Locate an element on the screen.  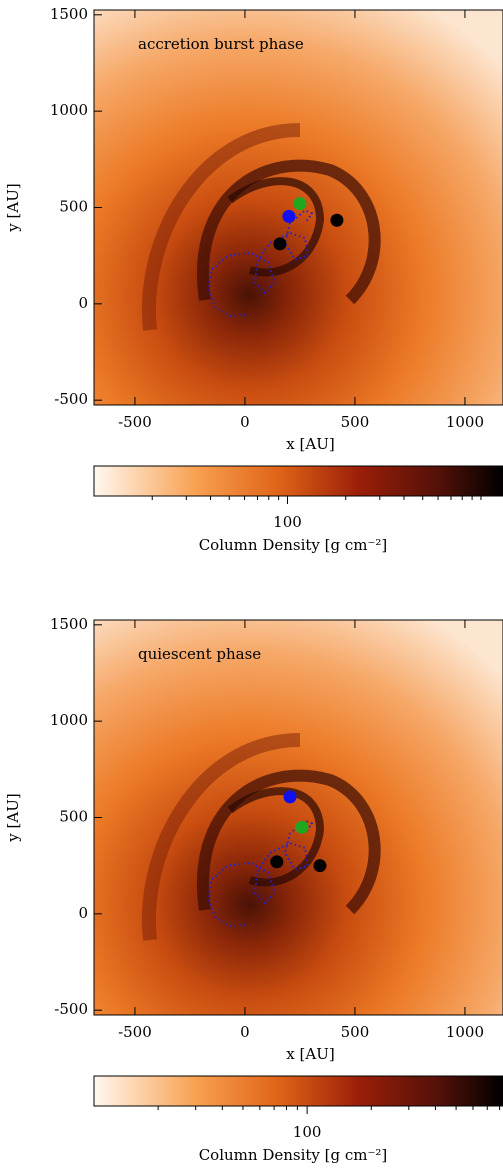
annotation: accretion burst phase is located at coordinates (221, 44).